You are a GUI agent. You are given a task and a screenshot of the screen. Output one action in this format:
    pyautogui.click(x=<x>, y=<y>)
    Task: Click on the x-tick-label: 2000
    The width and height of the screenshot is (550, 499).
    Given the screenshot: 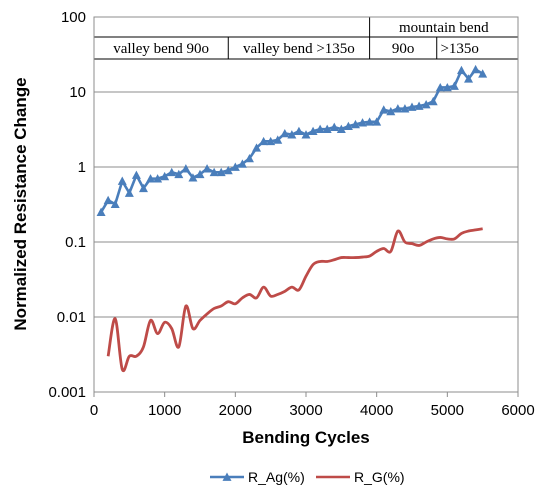 What is the action you would take?
    pyautogui.click(x=235, y=410)
    